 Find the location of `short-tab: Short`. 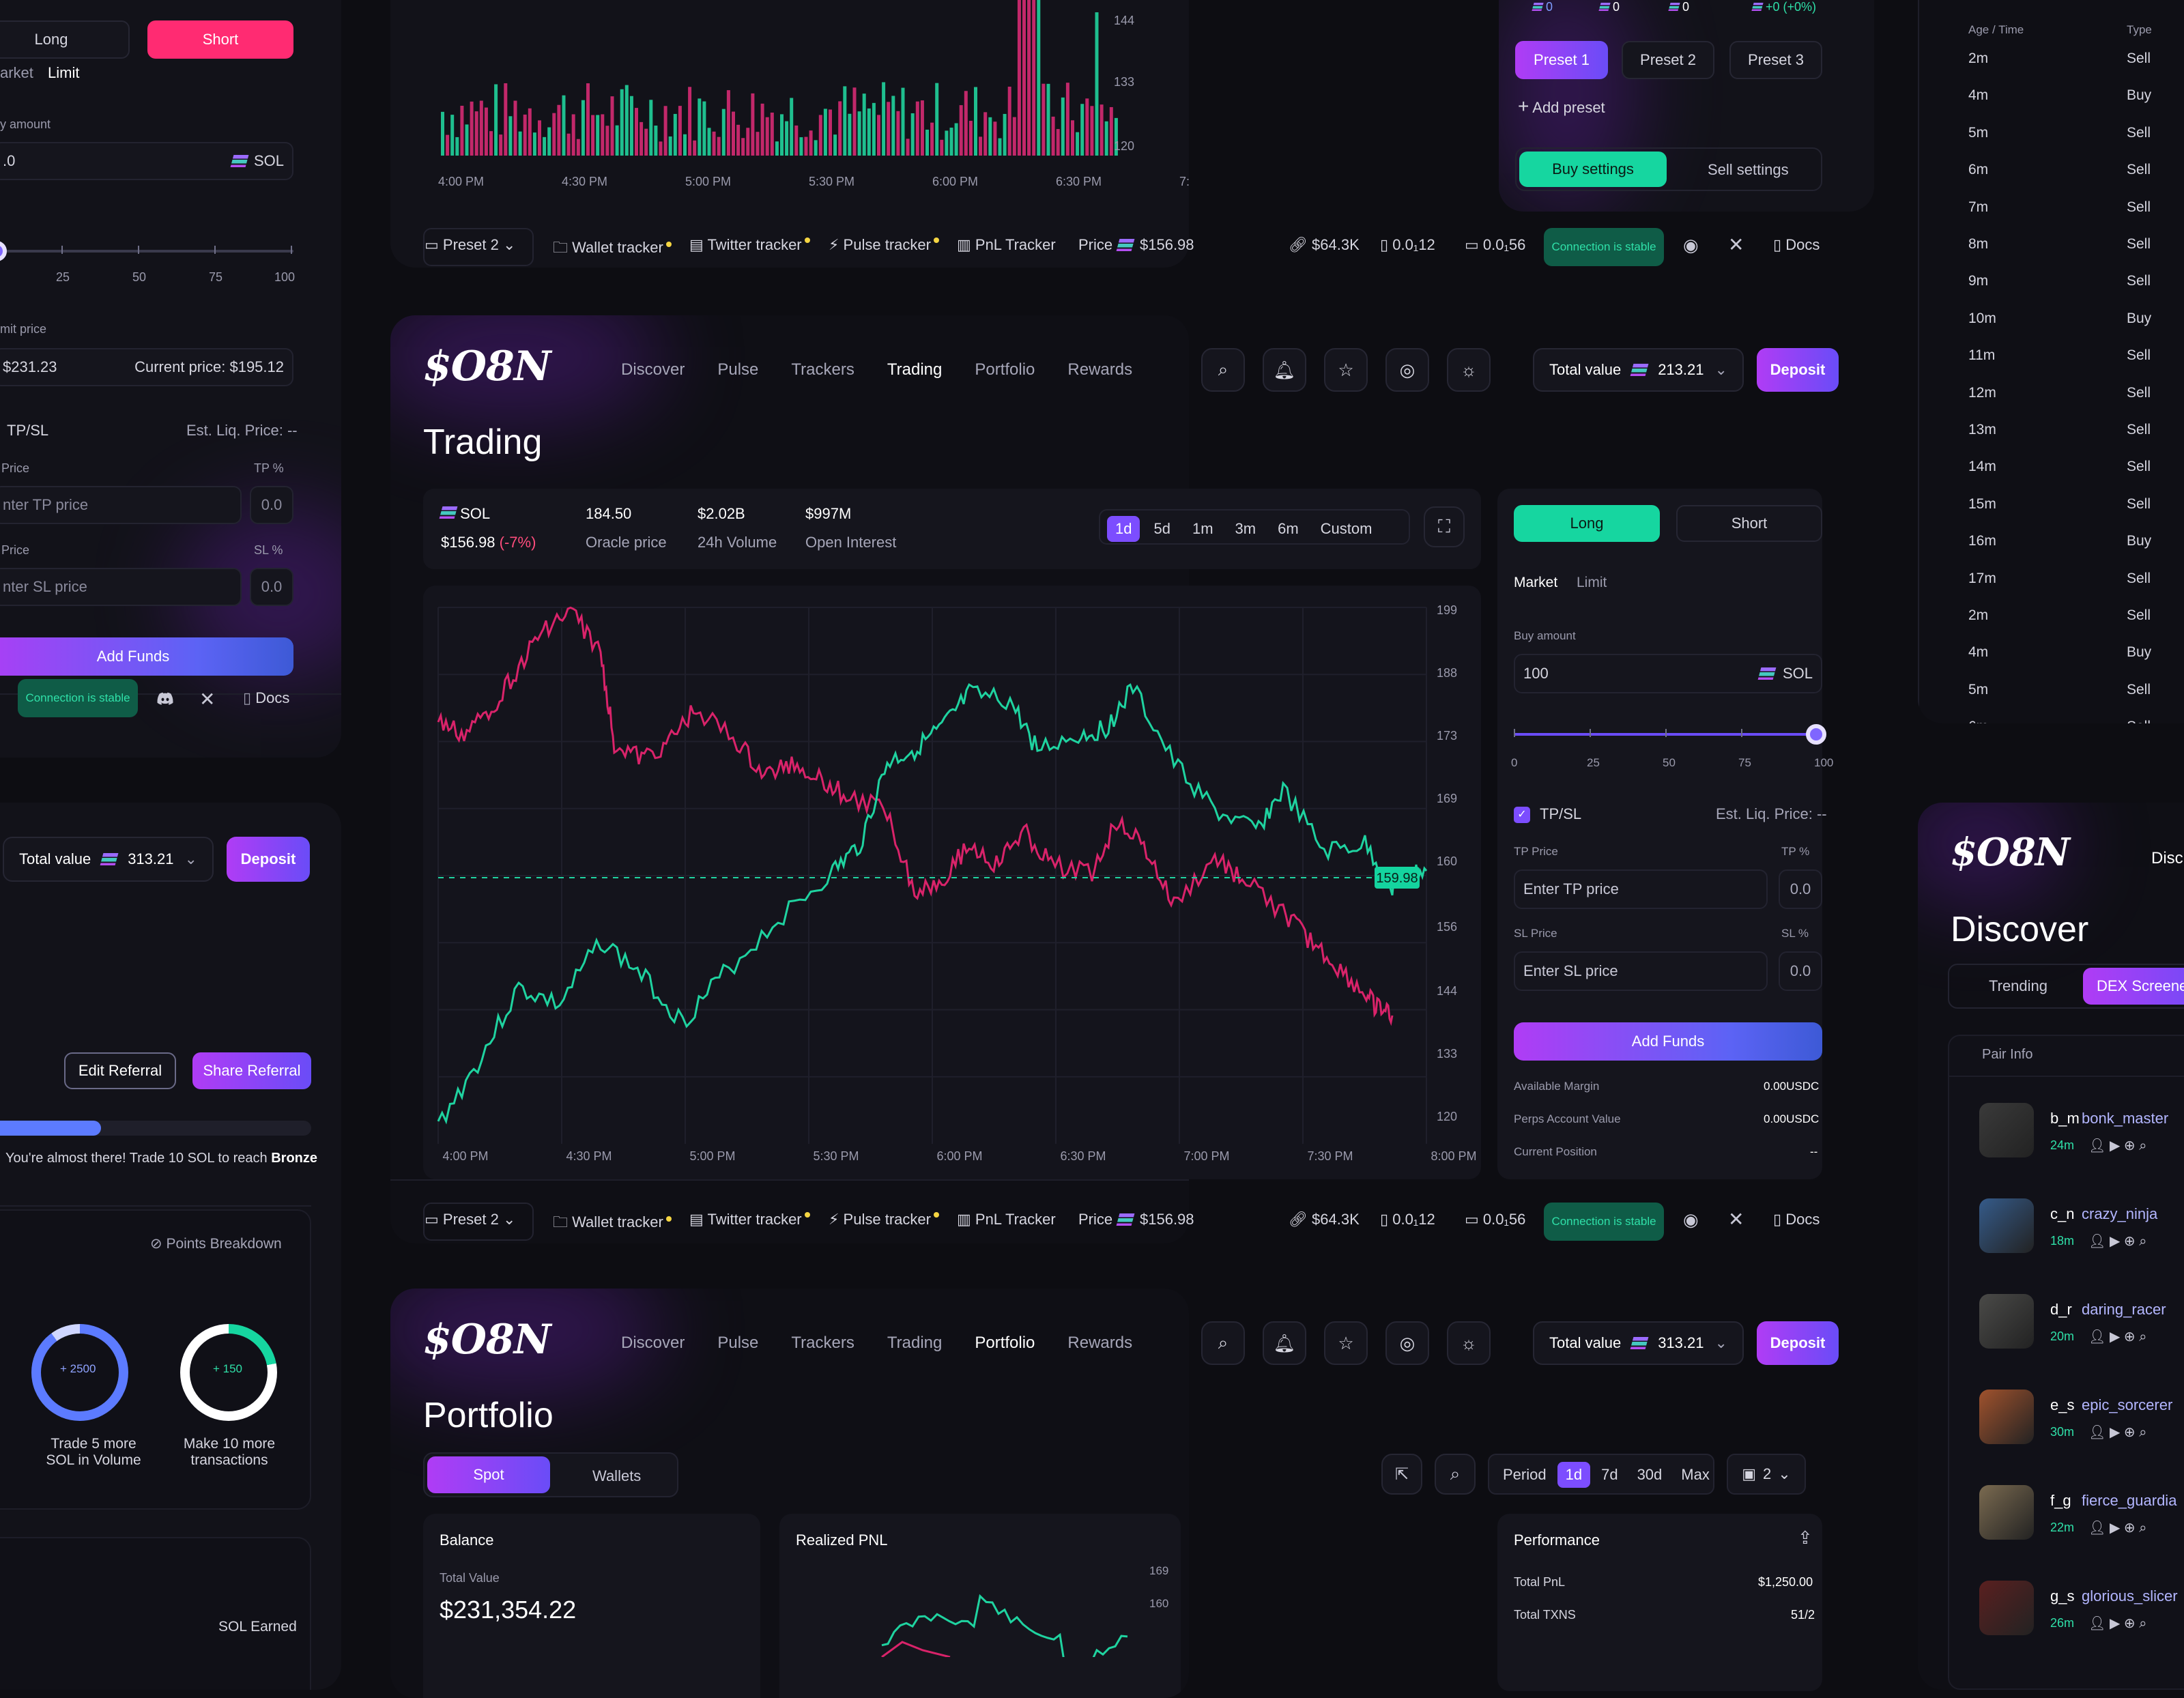

short-tab: Short is located at coordinates (220, 39).